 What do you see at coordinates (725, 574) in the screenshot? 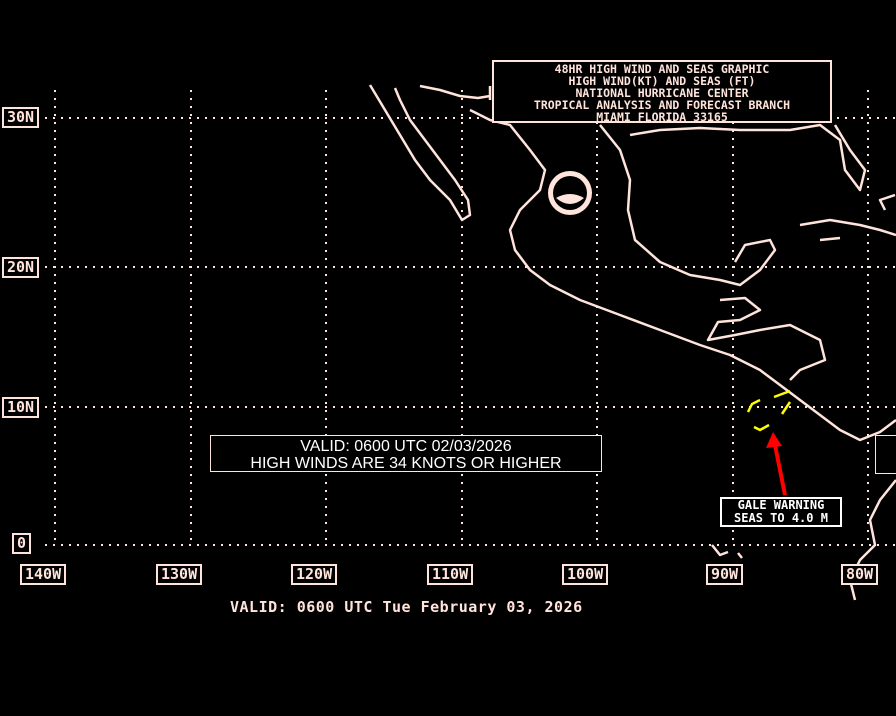
I see `lon-label-90w: 90W` at bounding box center [725, 574].